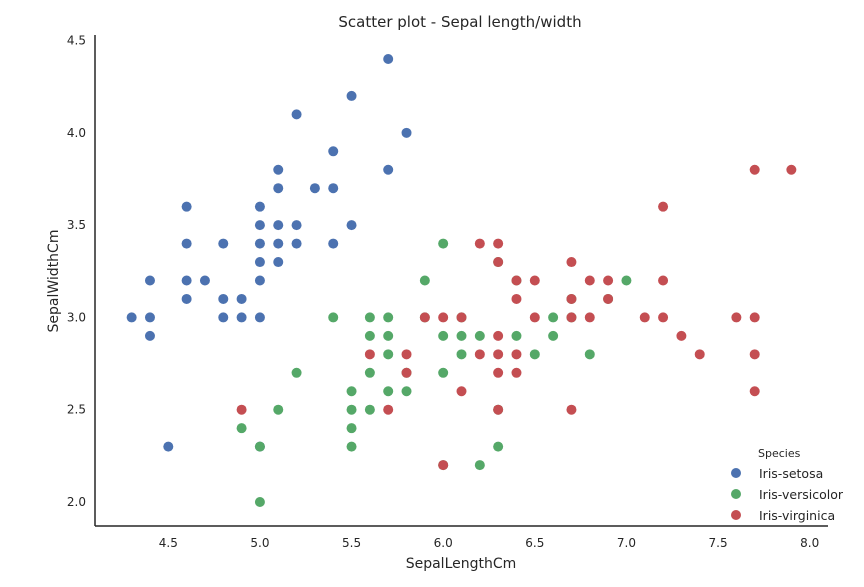 This screenshot has height=587, width=864. I want to click on x-tick-label: 7.0, so click(626, 543).